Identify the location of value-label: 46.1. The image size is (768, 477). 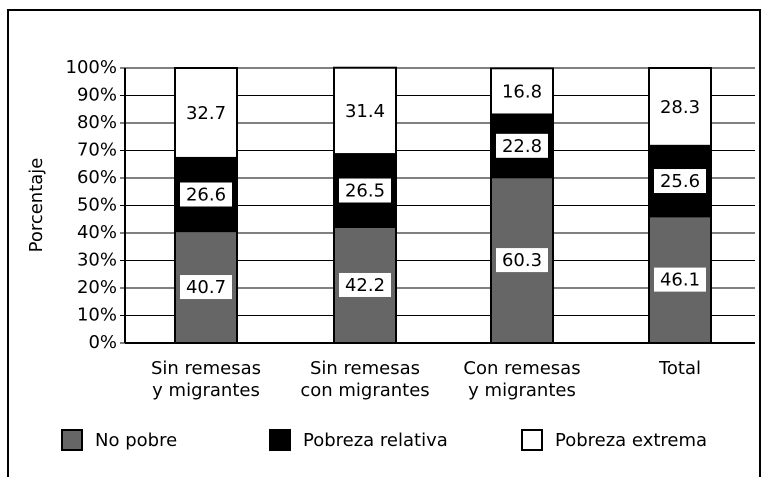
(680, 280).